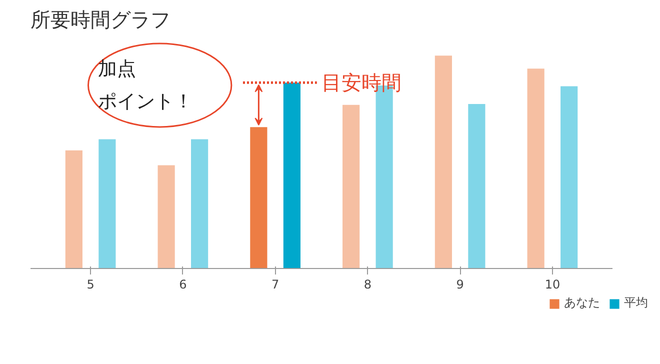 This screenshot has width=660, height=364. What do you see at coordinates (552, 285) in the screenshot?
I see `x-tick-label: 10` at bounding box center [552, 285].